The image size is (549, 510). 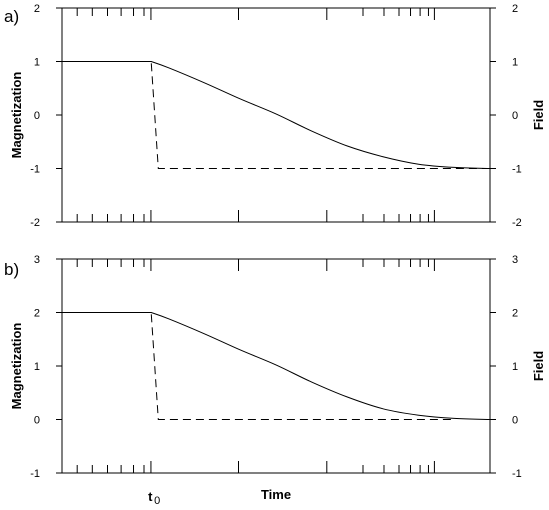 I want to click on panel-label: a), so click(x=11, y=16).